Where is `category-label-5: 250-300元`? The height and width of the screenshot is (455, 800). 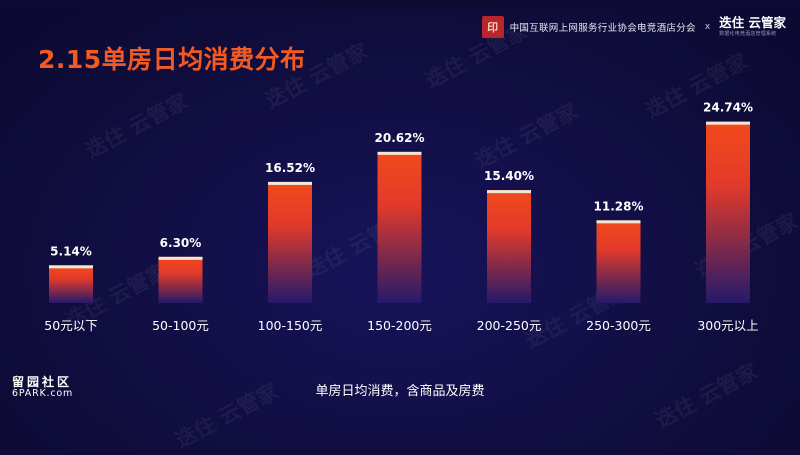 category-label-5: 250-300元 is located at coordinates (618, 325).